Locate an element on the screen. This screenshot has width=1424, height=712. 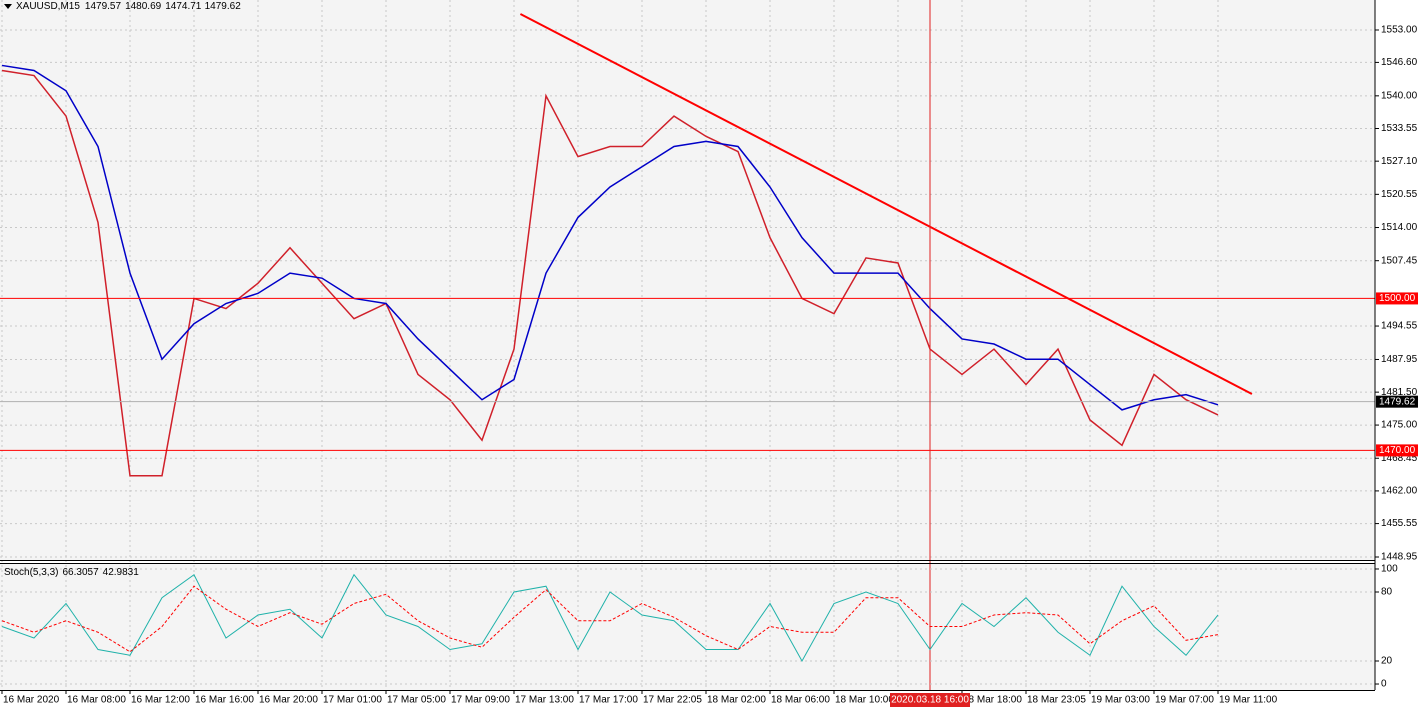
high: 1480.69 is located at coordinates (143, 6).